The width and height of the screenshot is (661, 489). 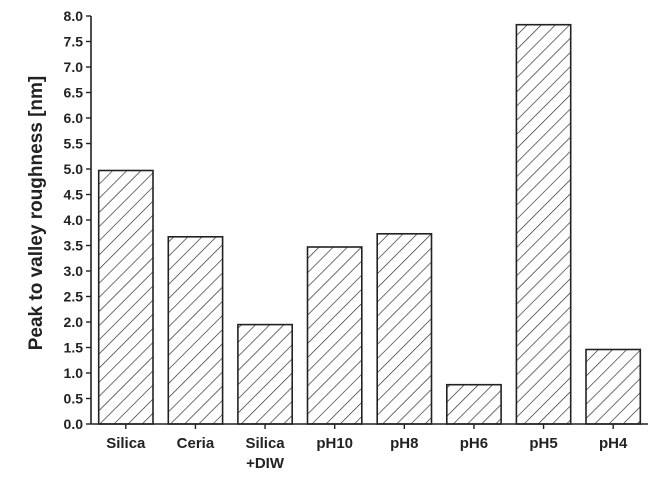 What do you see at coordinates (74, 93) in the screenshot?
I see `y-tick-label: 6.5` at bounding box center [74, 93].